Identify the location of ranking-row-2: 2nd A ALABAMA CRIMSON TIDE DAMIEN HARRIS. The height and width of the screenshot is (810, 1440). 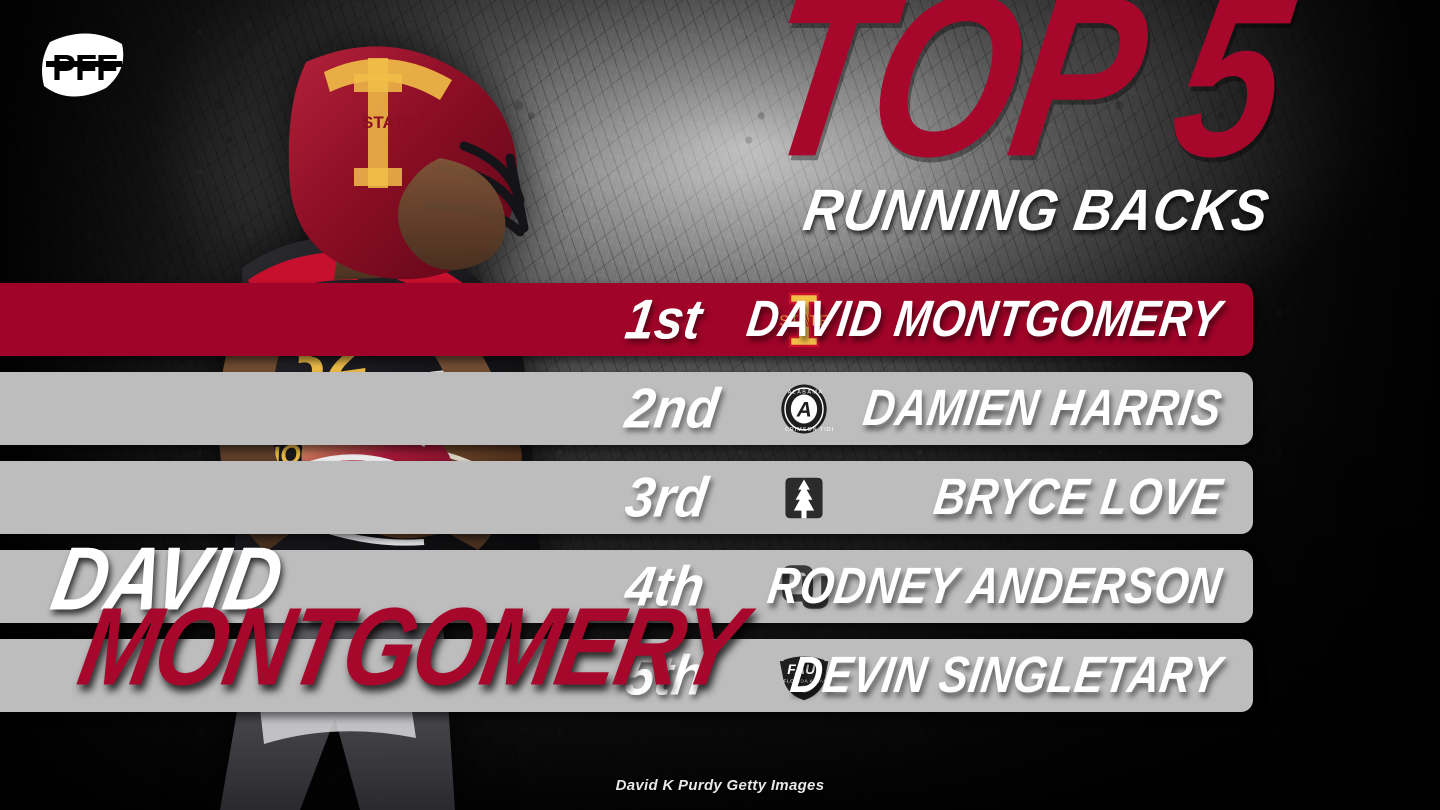
(626, 408).